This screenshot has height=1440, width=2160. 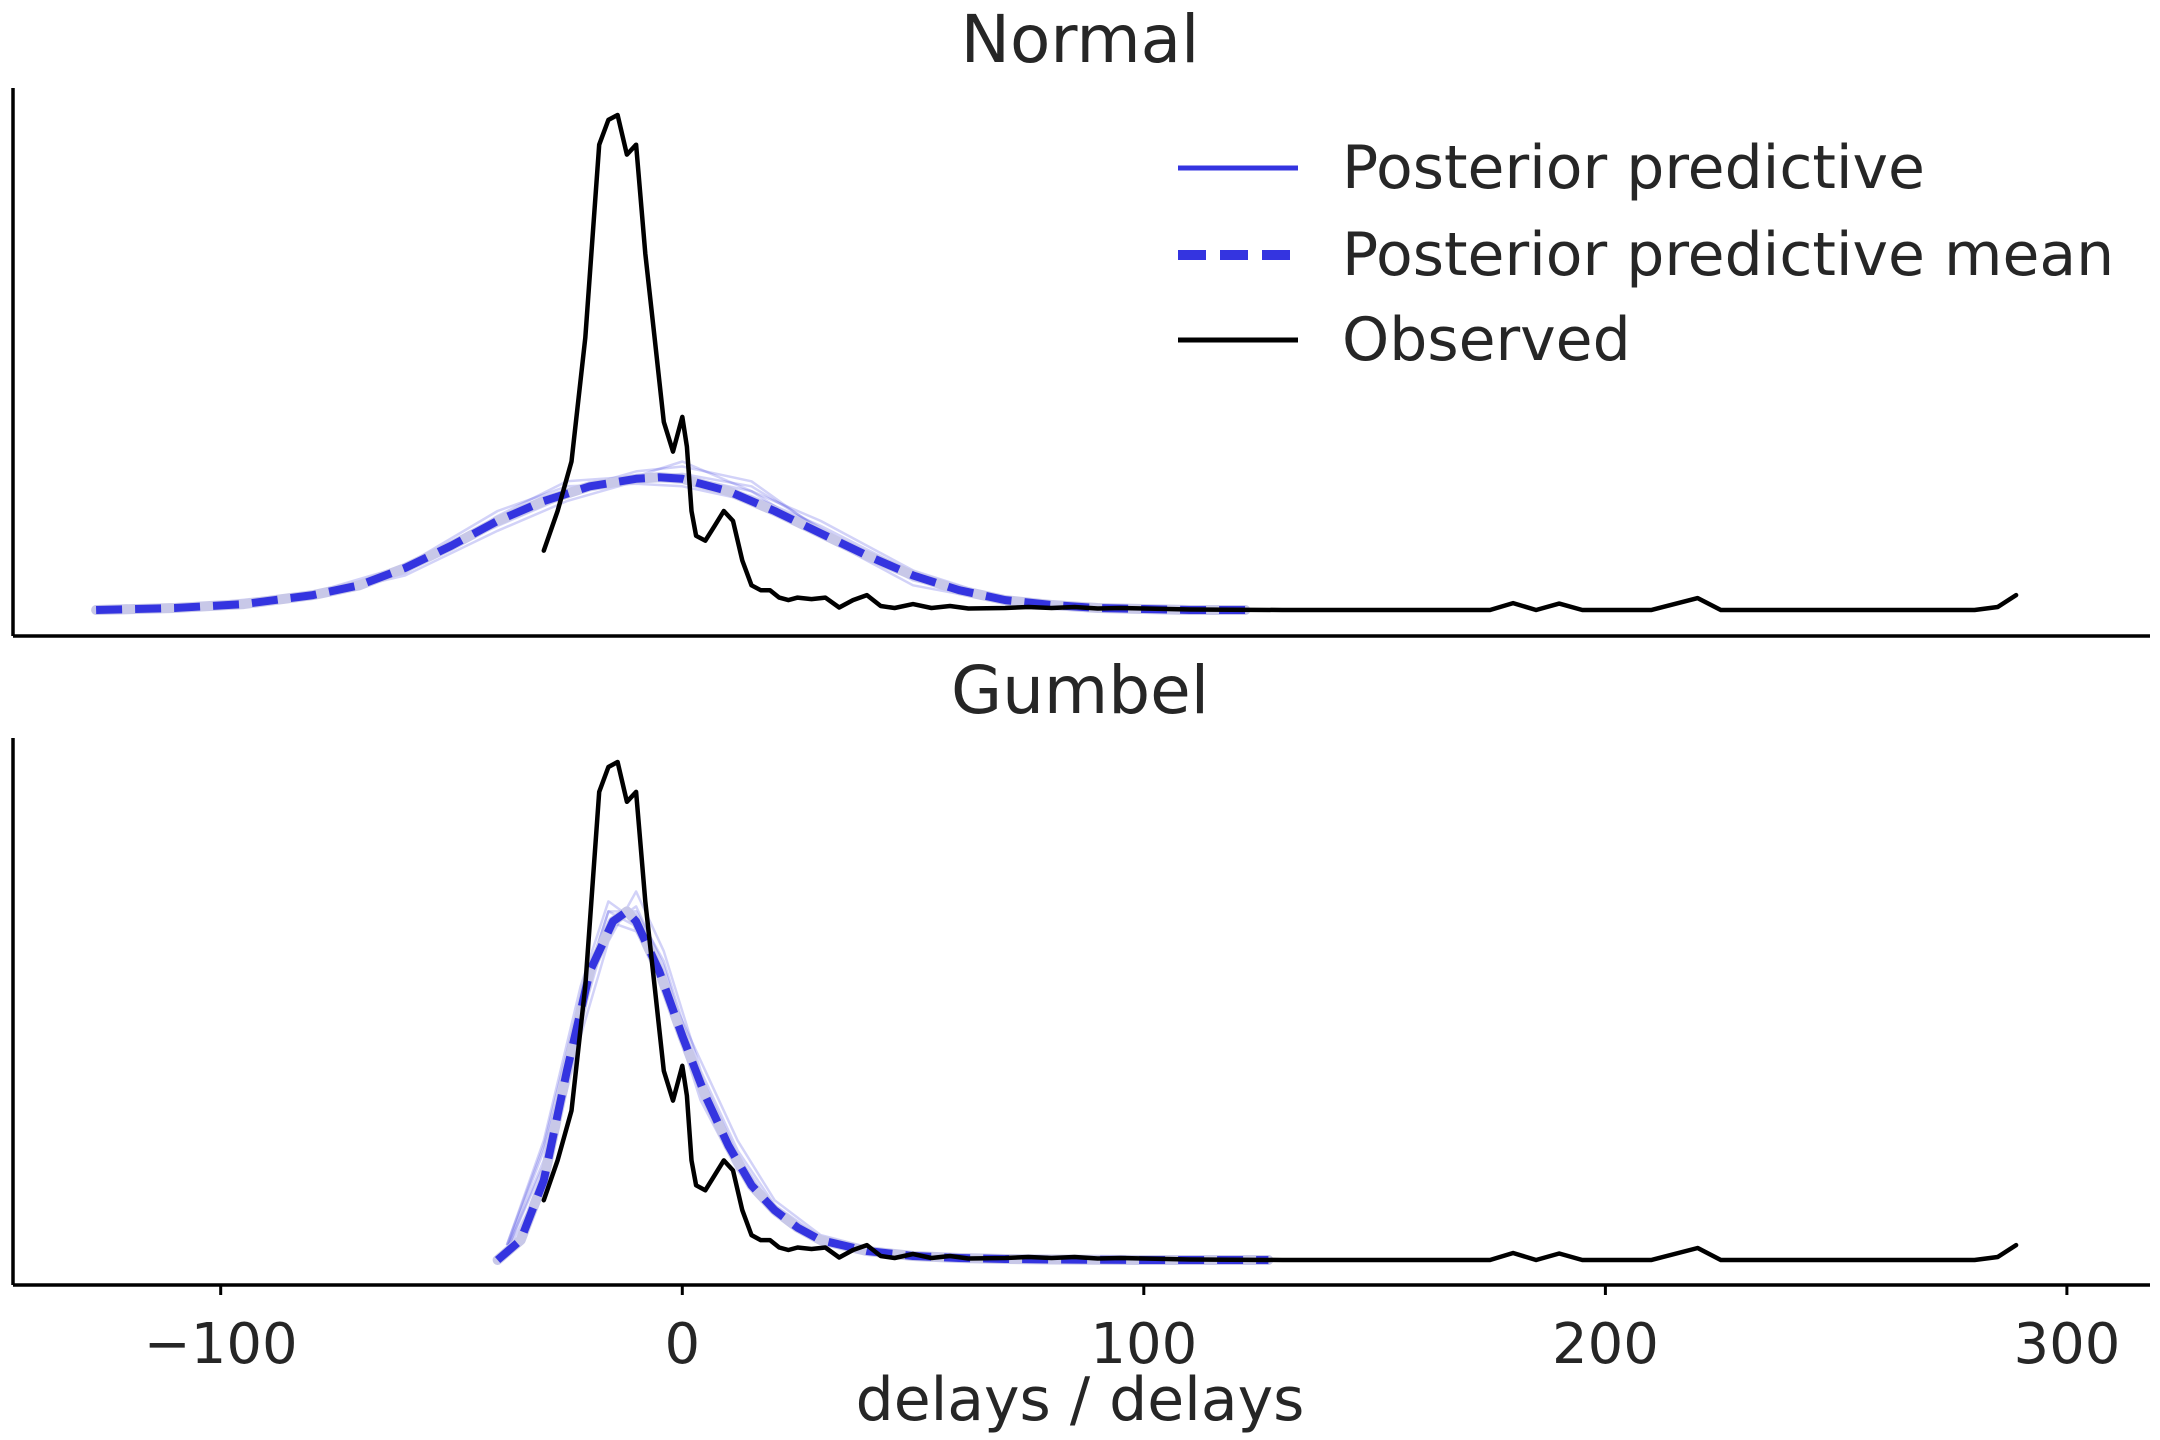 What do you see at coordinates (1080, 1400) in the screenshot?
I see `x-axis-label: delays / delays` at bounding box center [1080, 1400].